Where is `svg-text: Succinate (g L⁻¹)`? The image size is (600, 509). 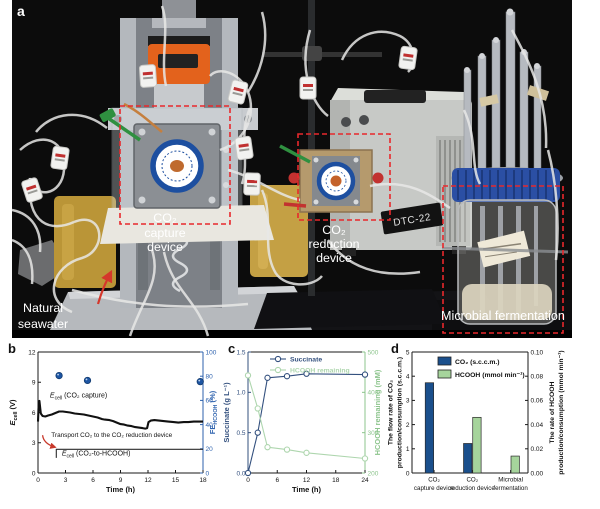 svg-text: Succinate (g L⁻¹) is located at coordinates (226, 412).